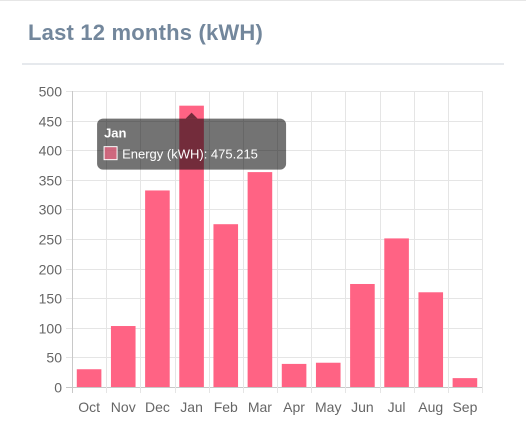  What do you see at coordinates (51, 181) in the screenshot?
I see `y-tick-label: 350` at bounding box center [51, 181].